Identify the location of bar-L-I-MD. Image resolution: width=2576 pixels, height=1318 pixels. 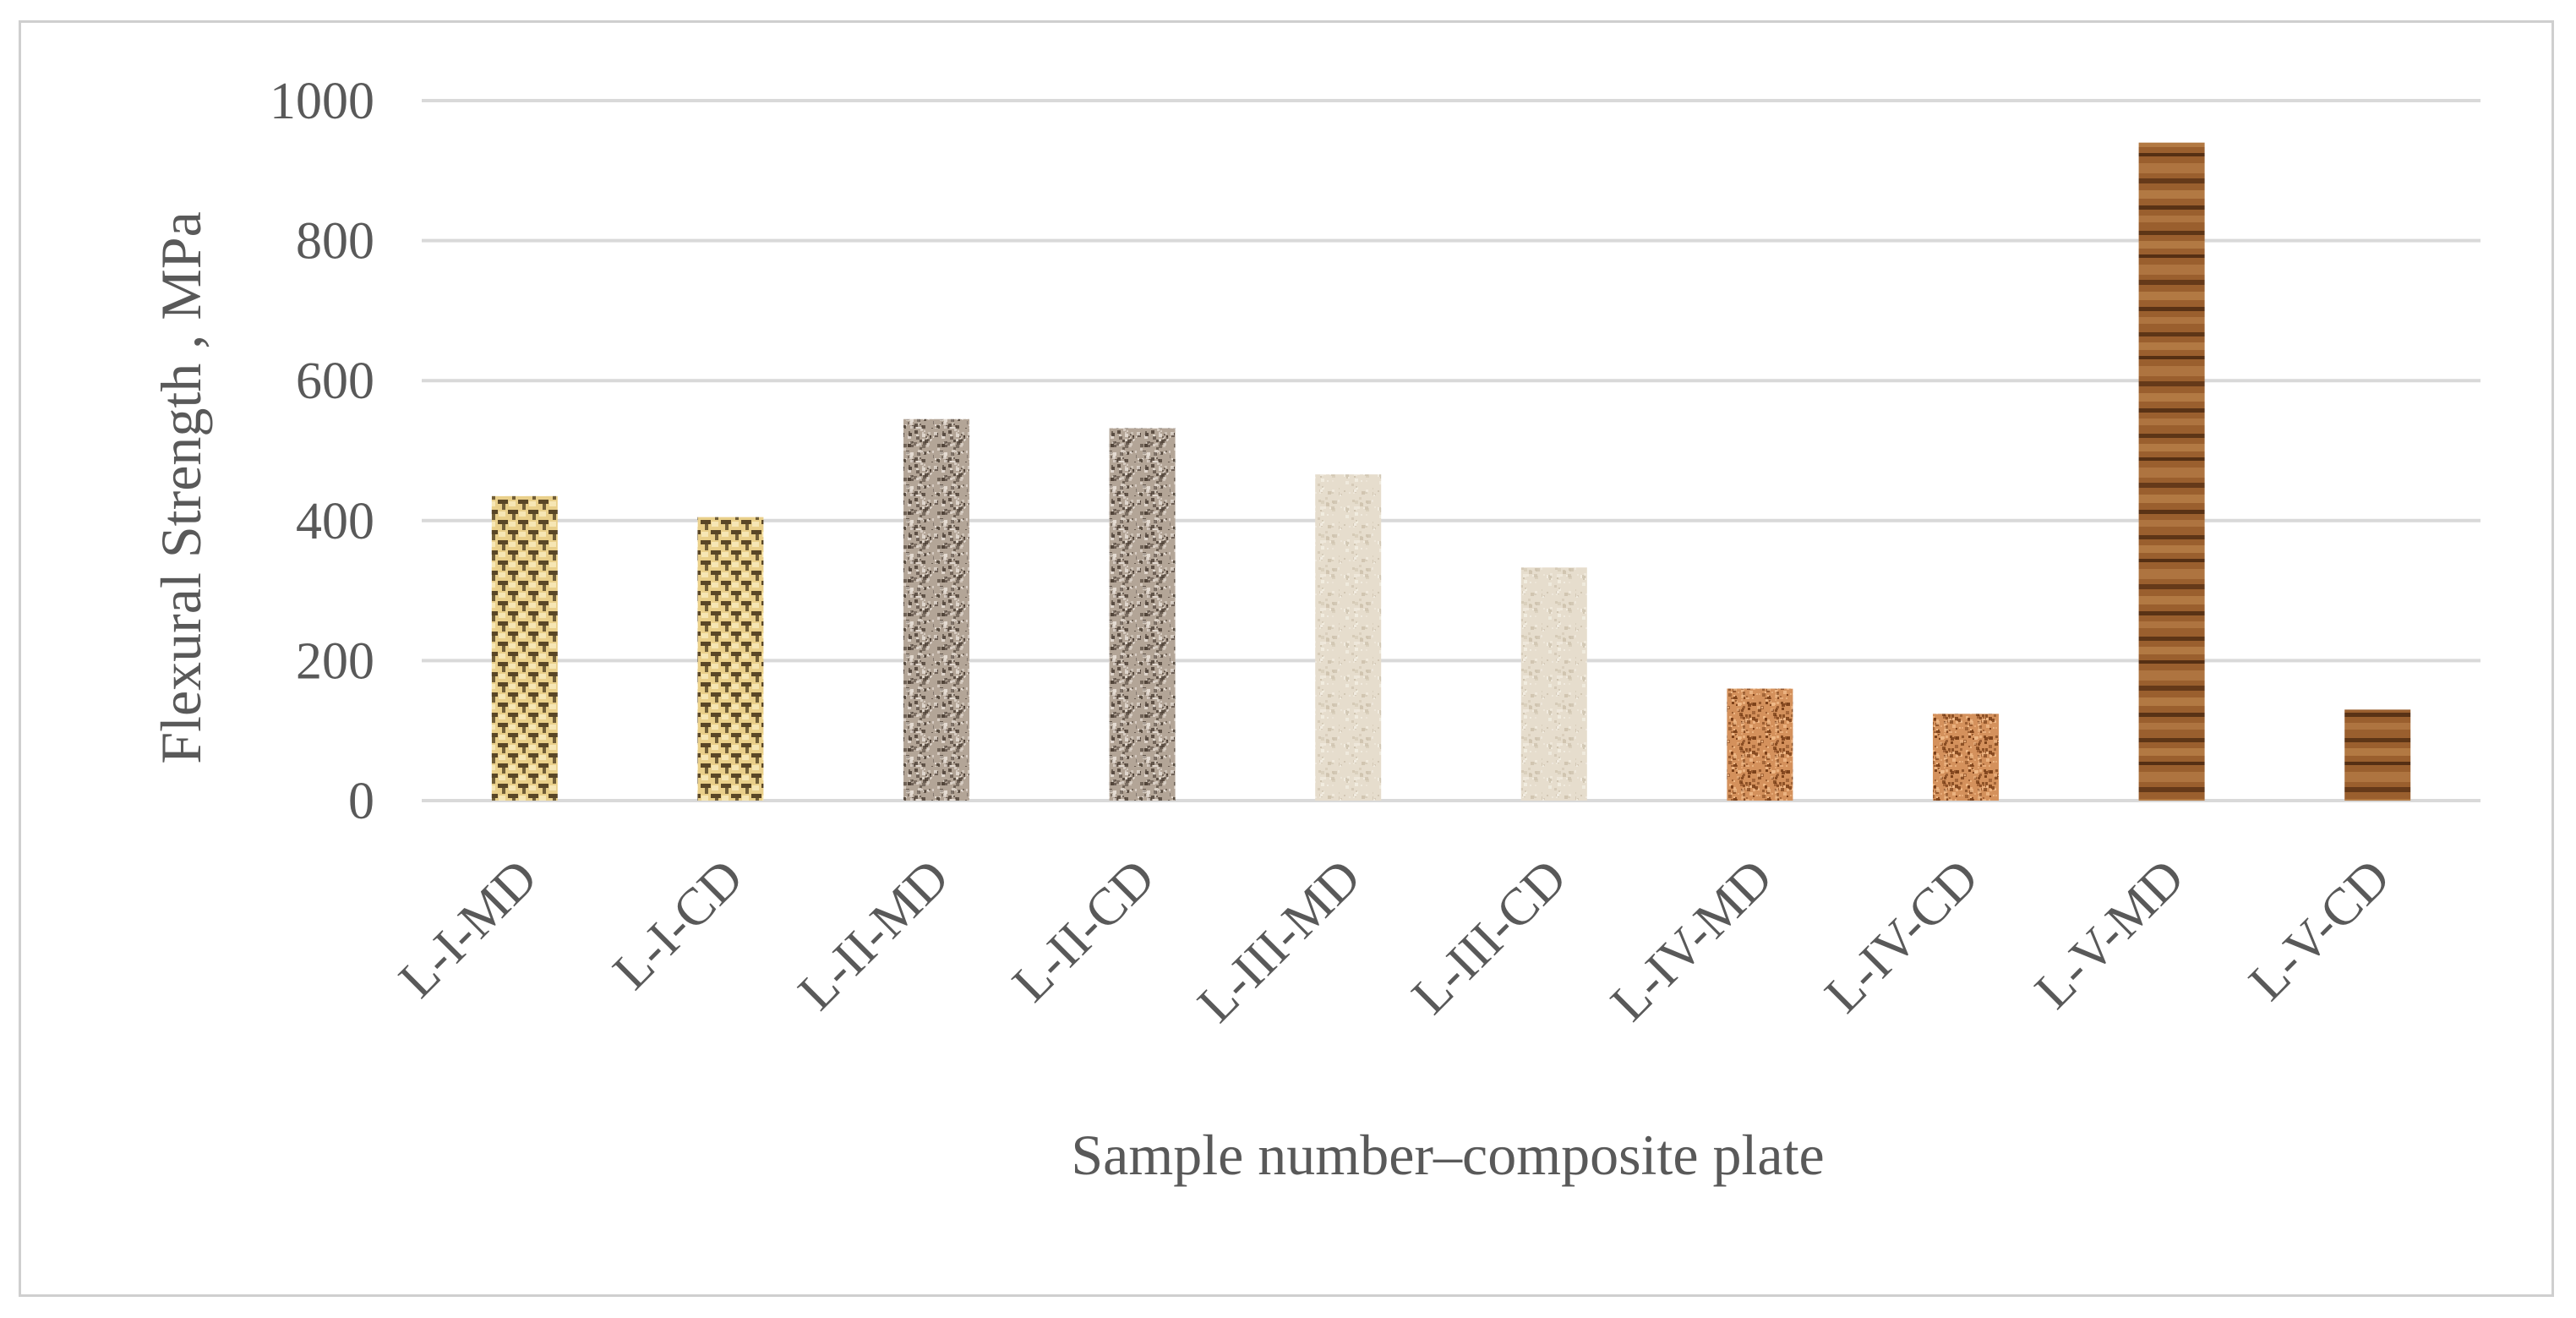
(524, 648).